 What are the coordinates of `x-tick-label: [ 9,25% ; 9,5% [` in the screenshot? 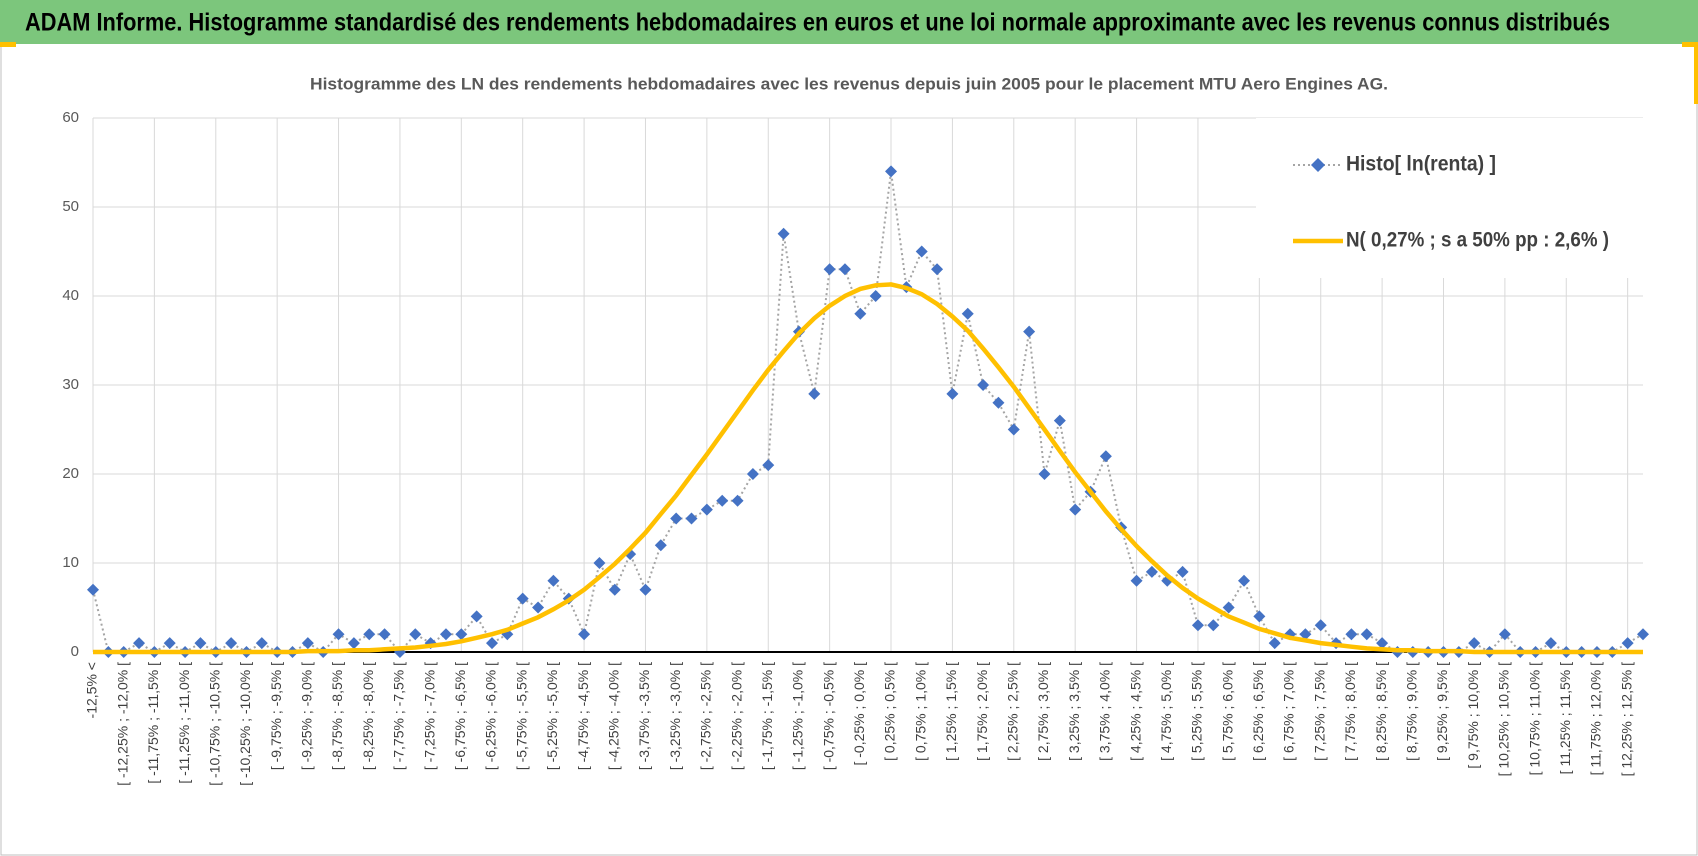 It's located at (1442, 711).